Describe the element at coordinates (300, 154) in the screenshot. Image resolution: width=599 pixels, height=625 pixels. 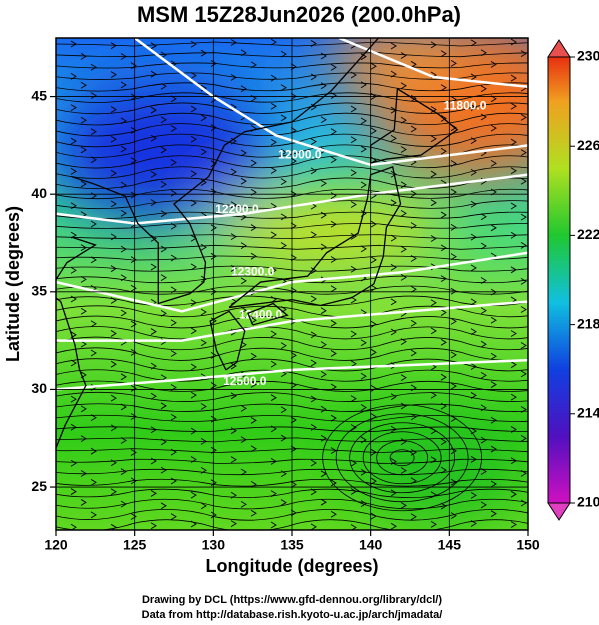
I see `contour-label: 12000.0` at that location.